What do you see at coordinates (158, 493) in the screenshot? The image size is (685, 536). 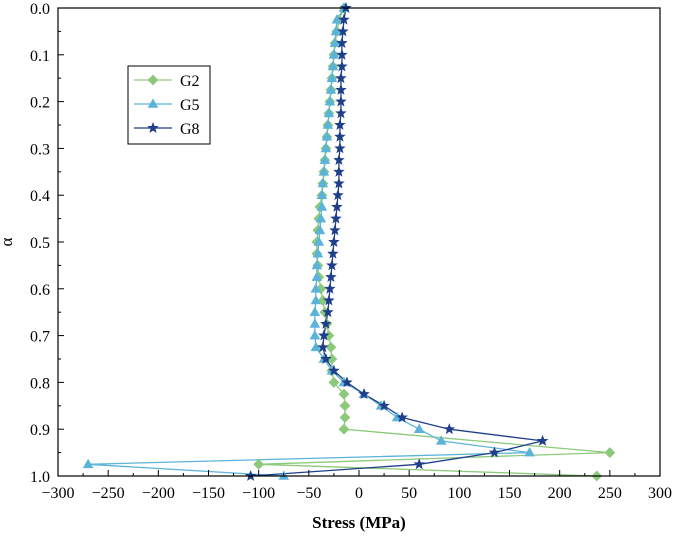 I see `x-tick-label: −200` at bounding box center [158, 493].